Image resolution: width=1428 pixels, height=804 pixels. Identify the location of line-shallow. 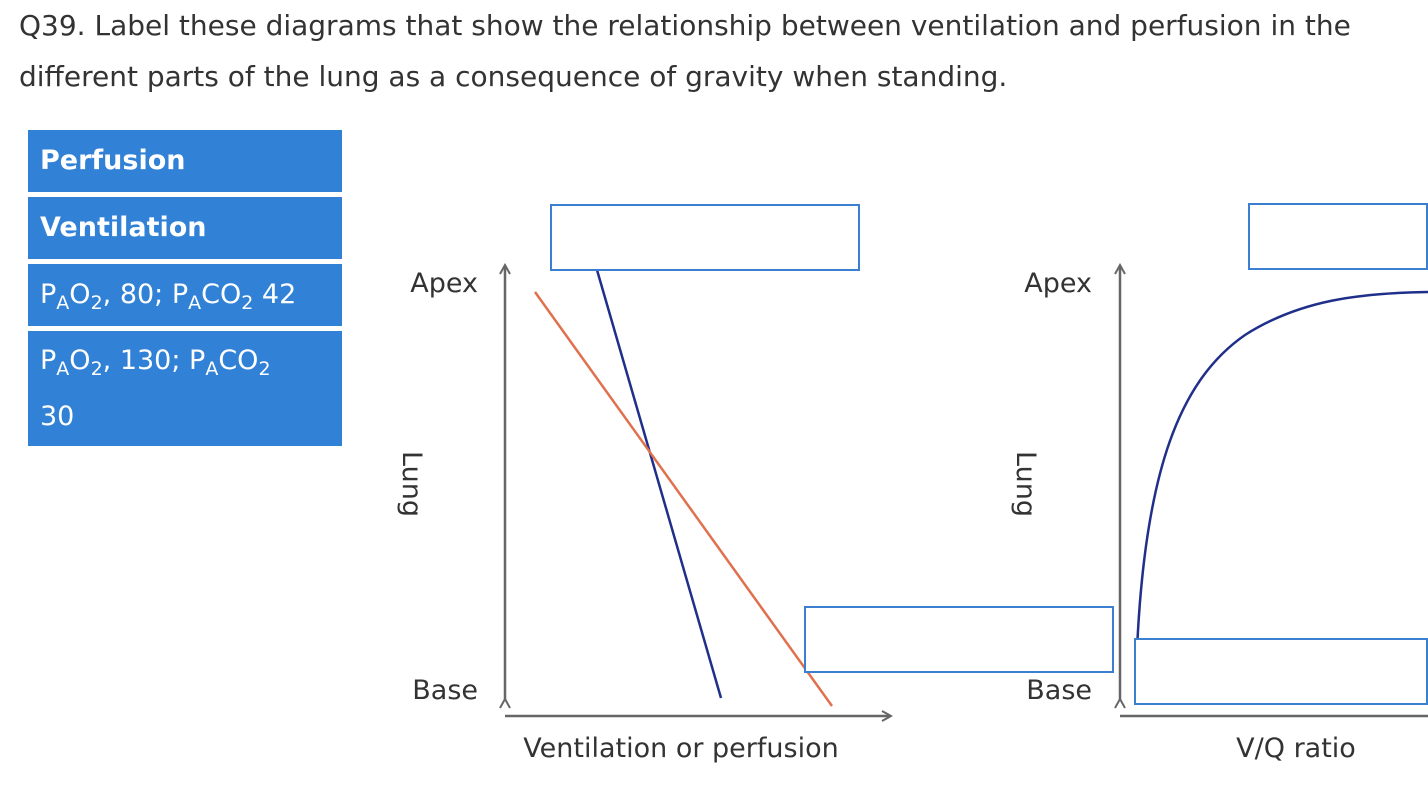
(683, 499).